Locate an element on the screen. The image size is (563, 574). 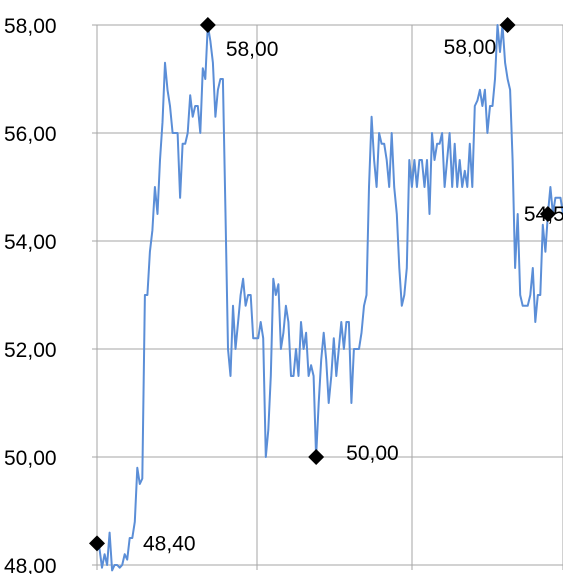
y-axis-tick-labels: 48,00 50,00 52,00 54,00 56,00 58,00 is located at coordinates (30, 294).